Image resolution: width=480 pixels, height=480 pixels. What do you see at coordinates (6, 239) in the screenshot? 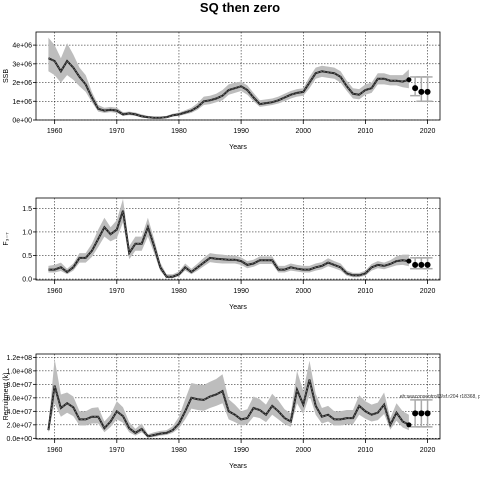
I see `fbar-ylabel: F₃₋₇` at bounding box center [6, 239].